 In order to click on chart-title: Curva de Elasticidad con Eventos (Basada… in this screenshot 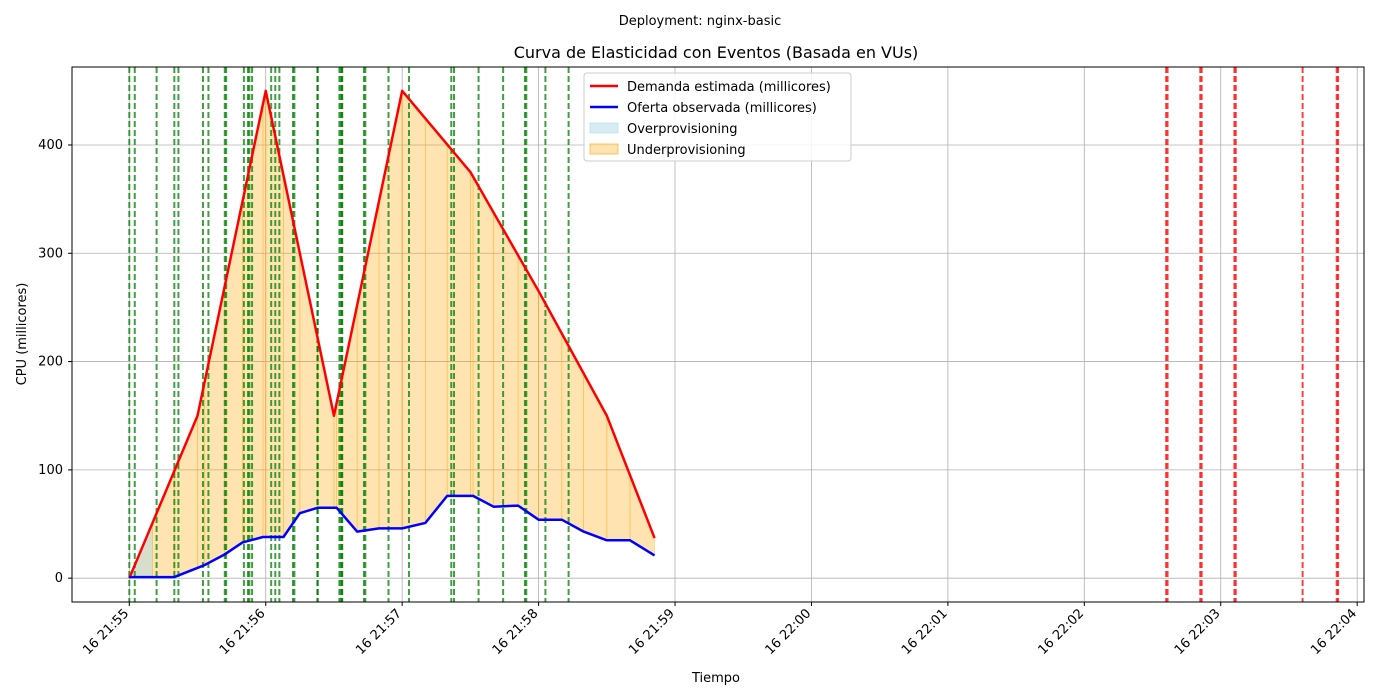, I will do `click(716, 52)`.